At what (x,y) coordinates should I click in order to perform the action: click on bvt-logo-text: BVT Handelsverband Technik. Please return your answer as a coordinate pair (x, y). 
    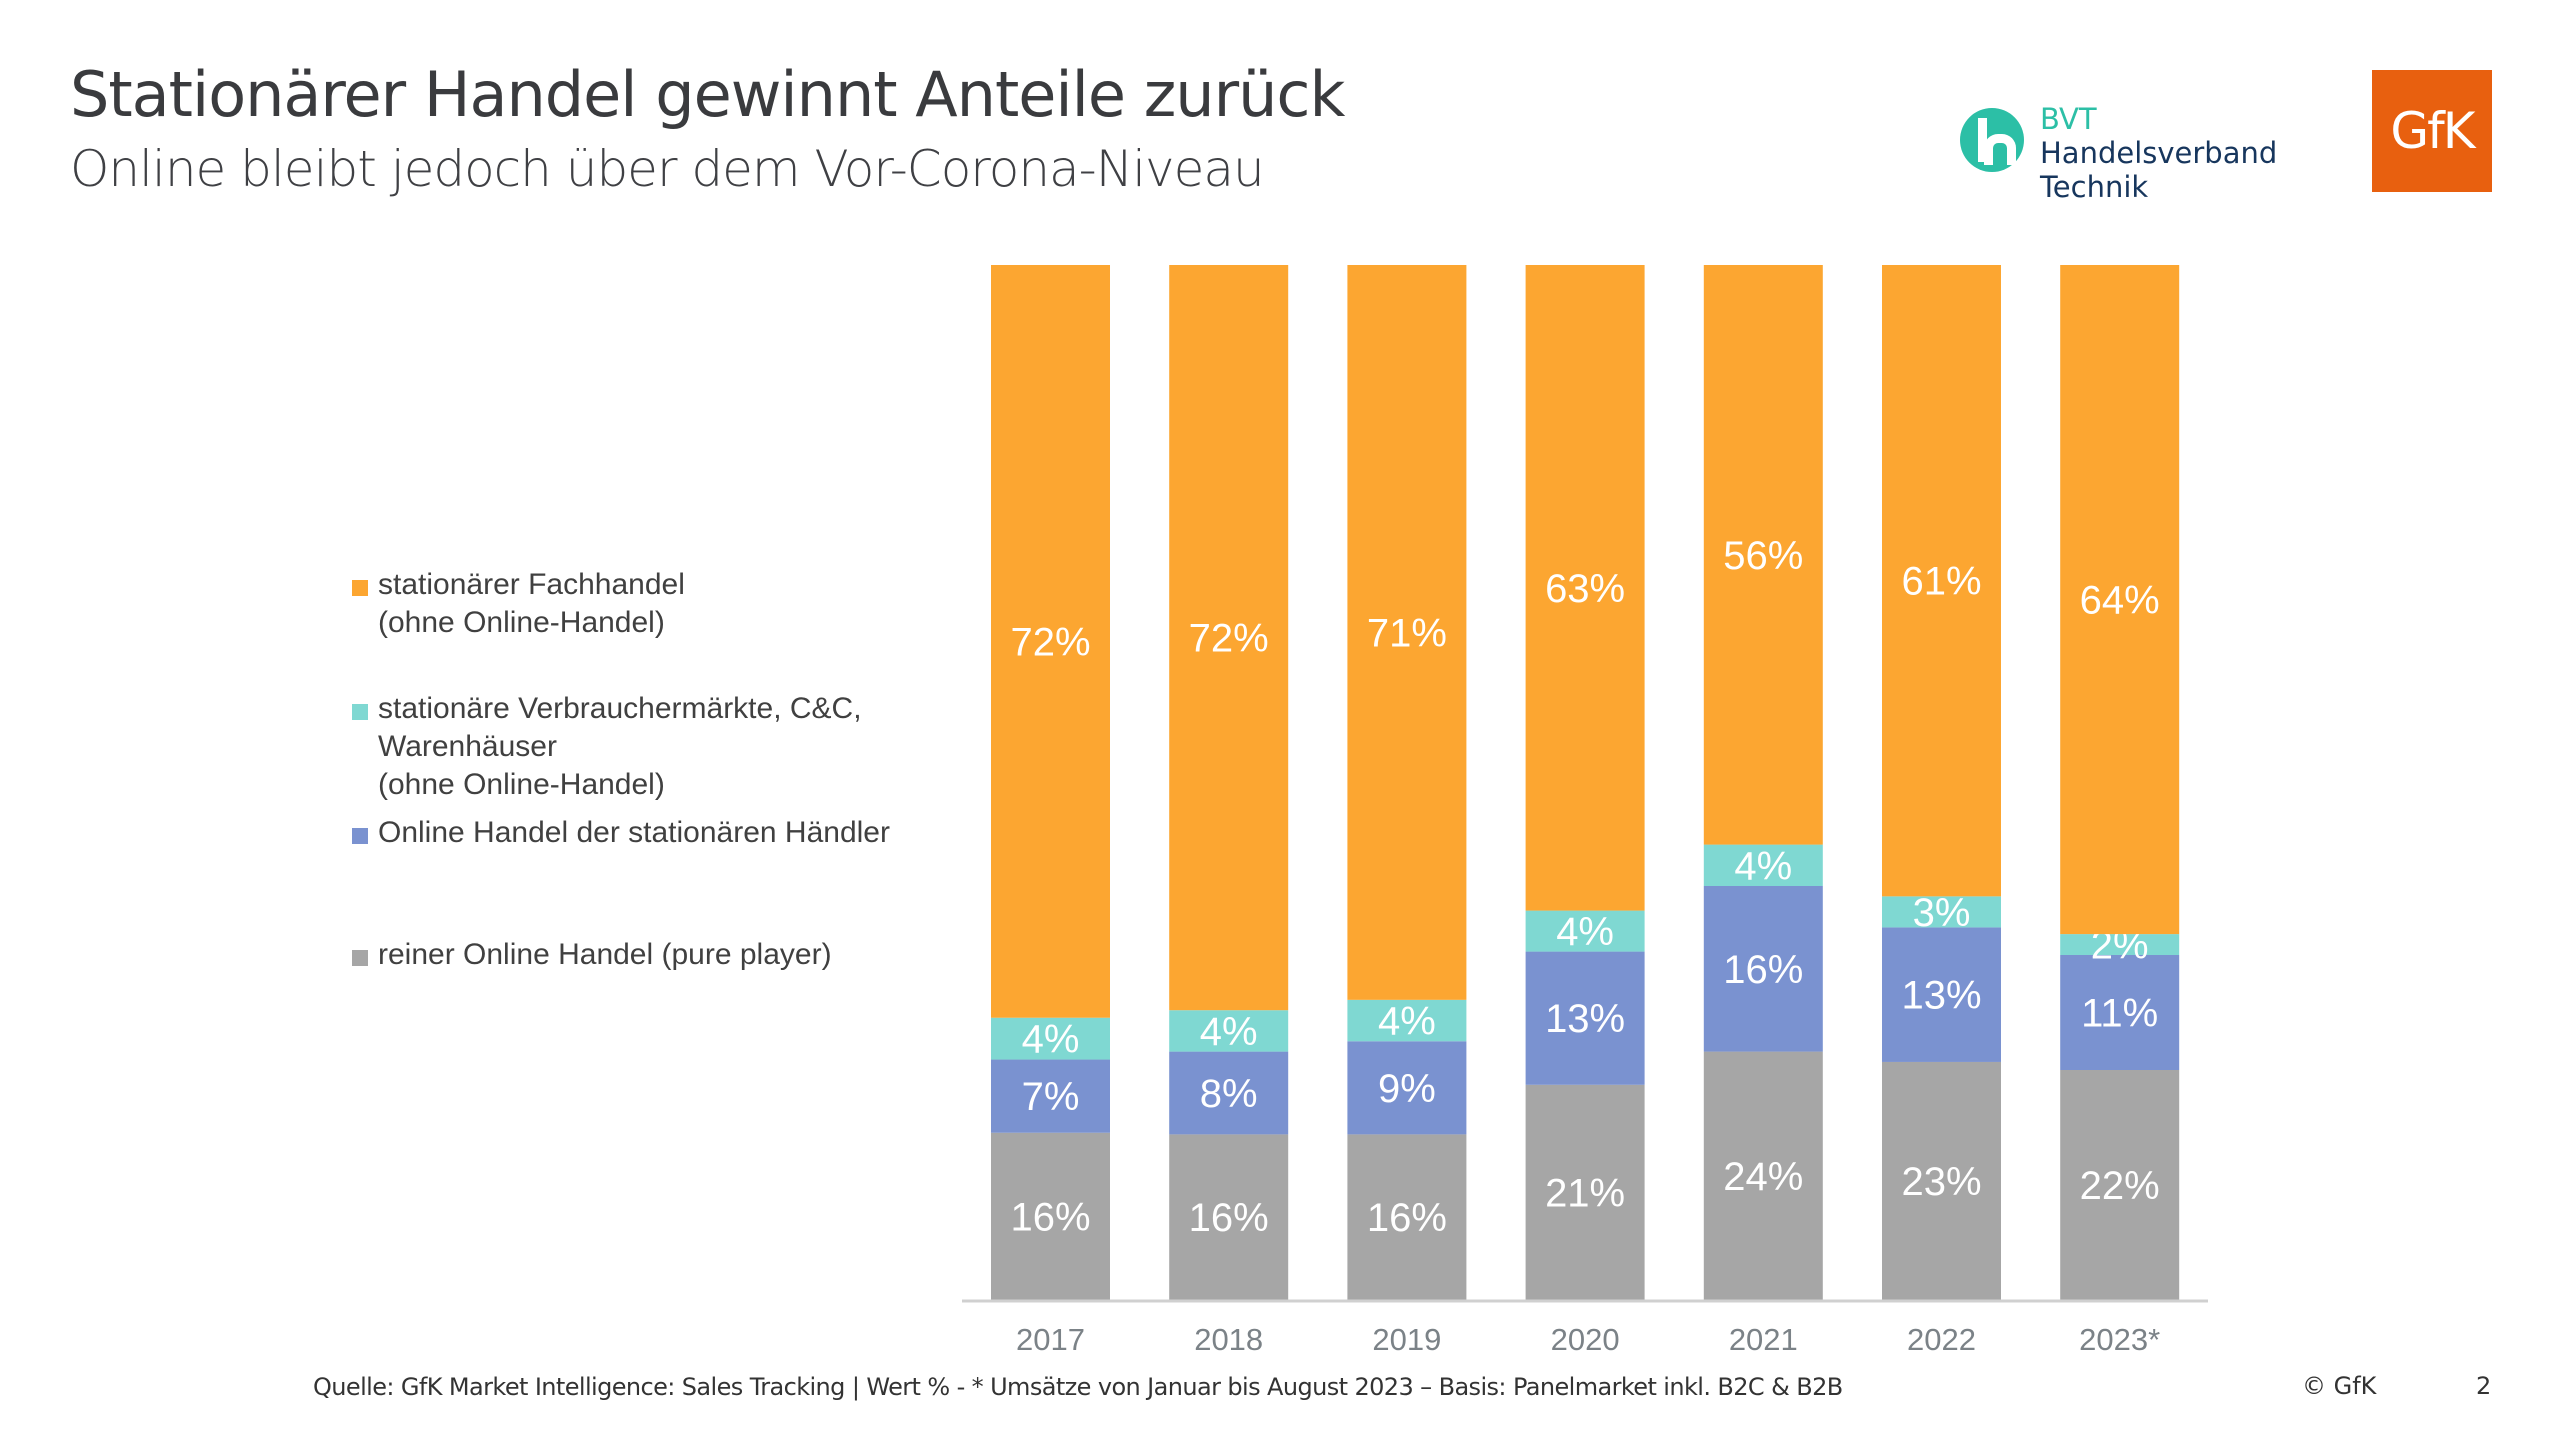
    Looking at the image, I should click on (2158, 153).